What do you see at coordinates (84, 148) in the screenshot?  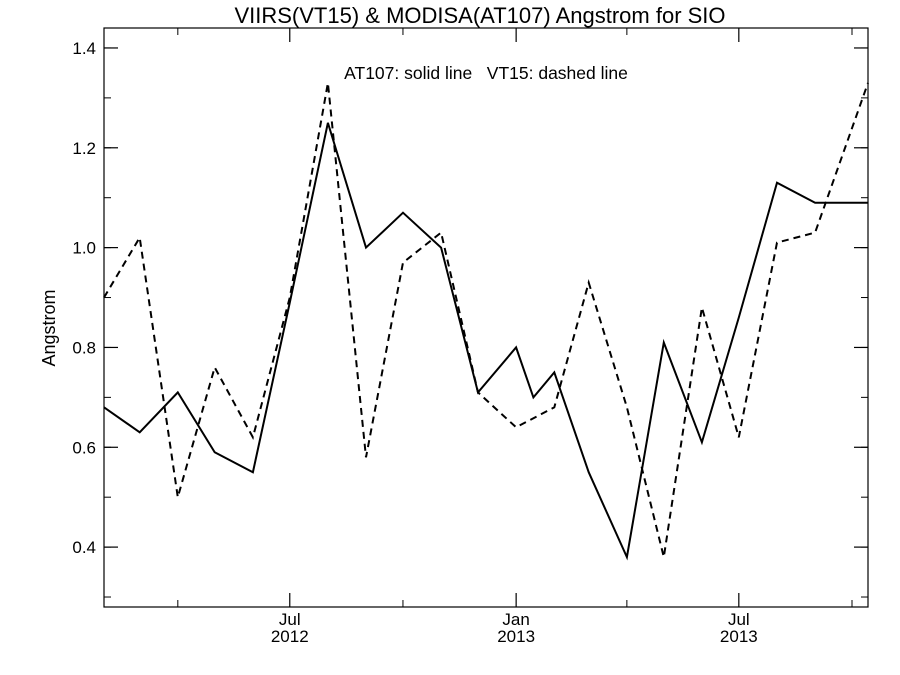 I see `y-tick-label: 1.2` at bounding box center [84, 148].